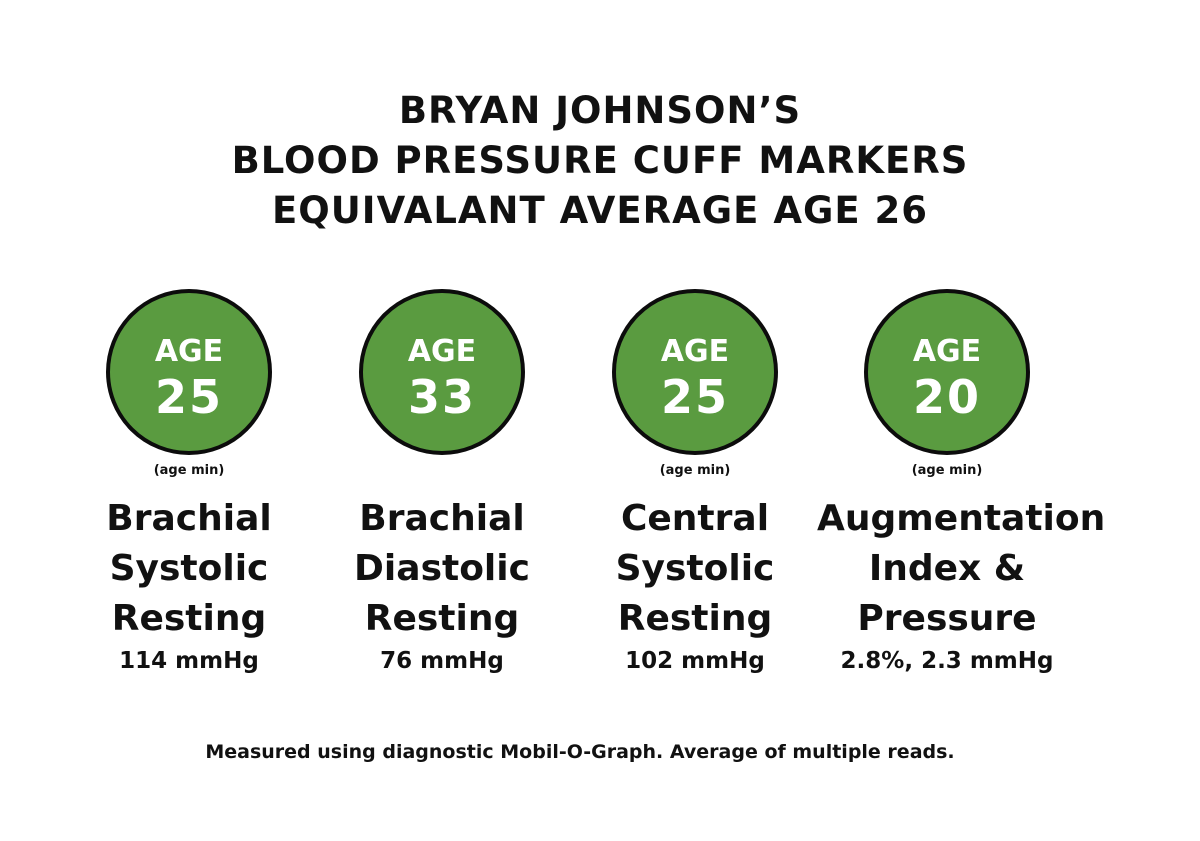 This screenshot has height=841, width=1200. What do you see at coordinates (695, 518) in the screenshot?
I see `marker-name-line-1: Central` at bounding box center [695, 518].